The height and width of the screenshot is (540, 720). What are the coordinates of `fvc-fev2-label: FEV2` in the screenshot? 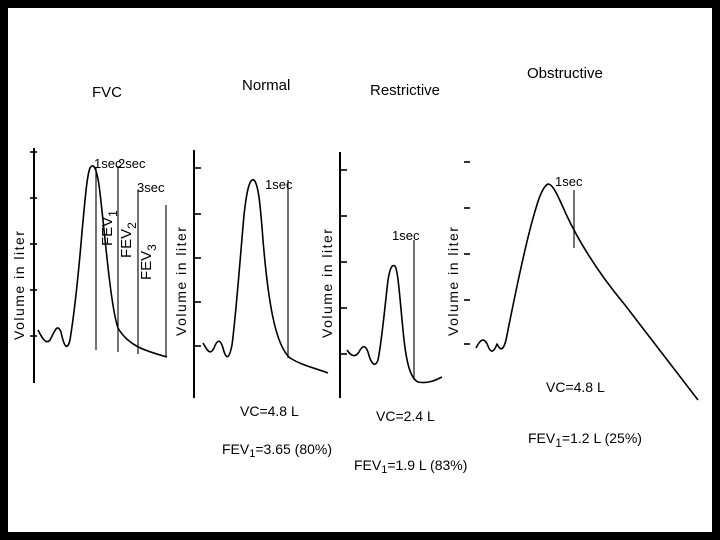 It's located at (128, 240).